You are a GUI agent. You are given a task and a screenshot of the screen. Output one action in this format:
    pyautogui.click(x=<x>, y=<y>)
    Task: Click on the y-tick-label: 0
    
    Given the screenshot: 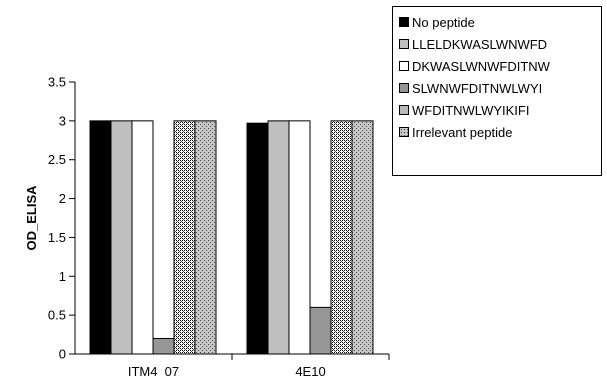 What is the action you would take?
    pyautogui.click(x=62, y=354)
    